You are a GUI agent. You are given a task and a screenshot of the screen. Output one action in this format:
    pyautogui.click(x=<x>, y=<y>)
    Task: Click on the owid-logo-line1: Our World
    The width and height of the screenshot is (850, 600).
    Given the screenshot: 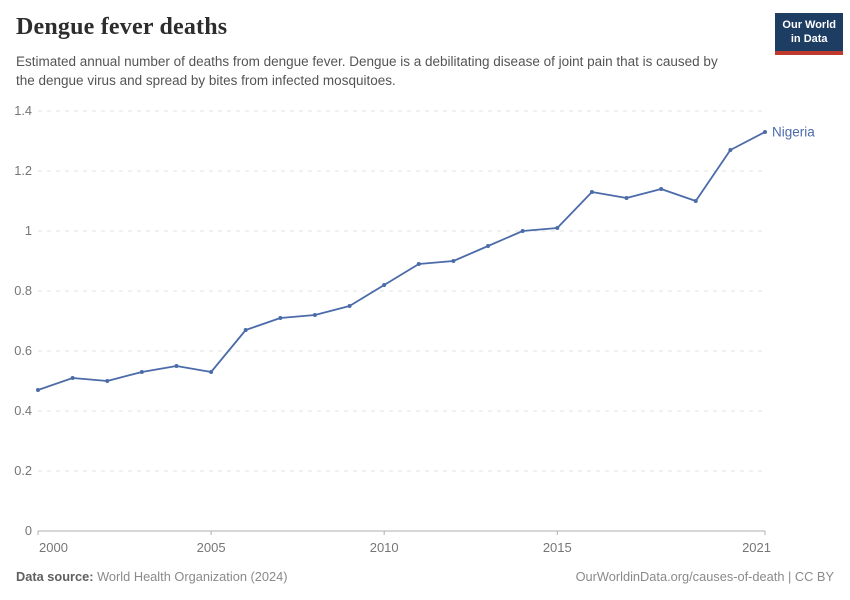 What is the action you would take?
    pyautogui.click(x=809, y=25)
    